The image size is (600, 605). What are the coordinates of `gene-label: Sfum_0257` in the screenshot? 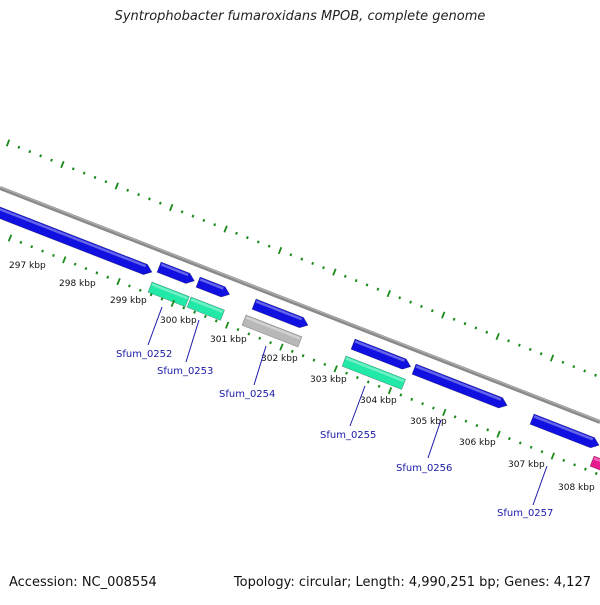 It's located at (525, 513).